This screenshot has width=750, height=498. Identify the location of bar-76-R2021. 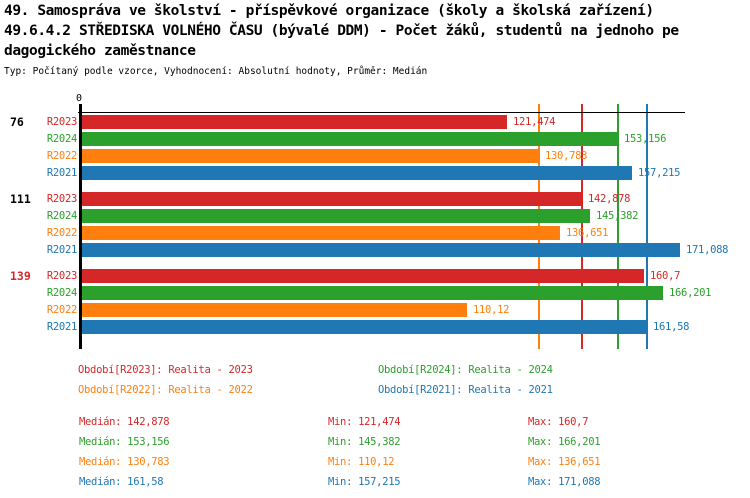
(357, 173).